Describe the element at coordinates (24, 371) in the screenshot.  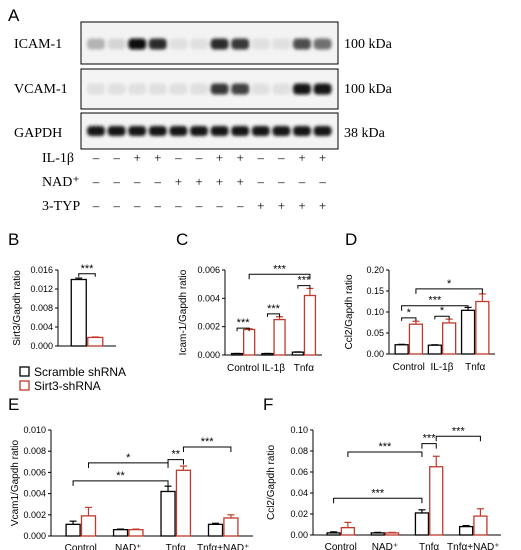
I see `legend-swatch-scramble` at that location.